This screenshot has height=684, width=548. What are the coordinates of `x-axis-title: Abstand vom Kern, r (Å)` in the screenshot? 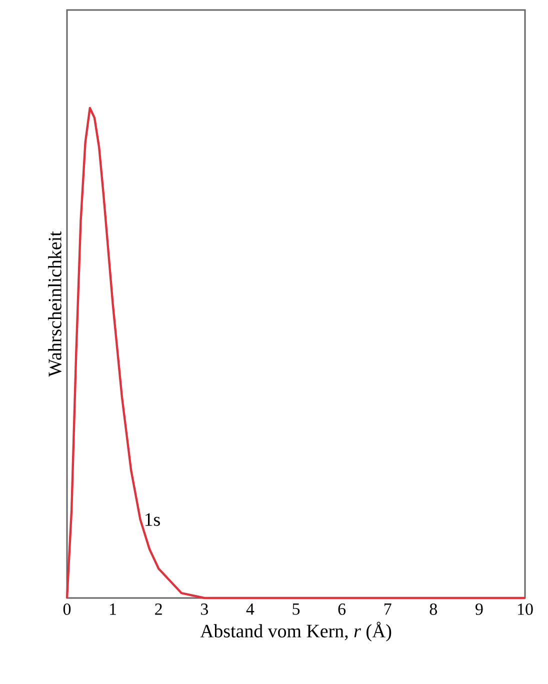 It's located at (296, 632).